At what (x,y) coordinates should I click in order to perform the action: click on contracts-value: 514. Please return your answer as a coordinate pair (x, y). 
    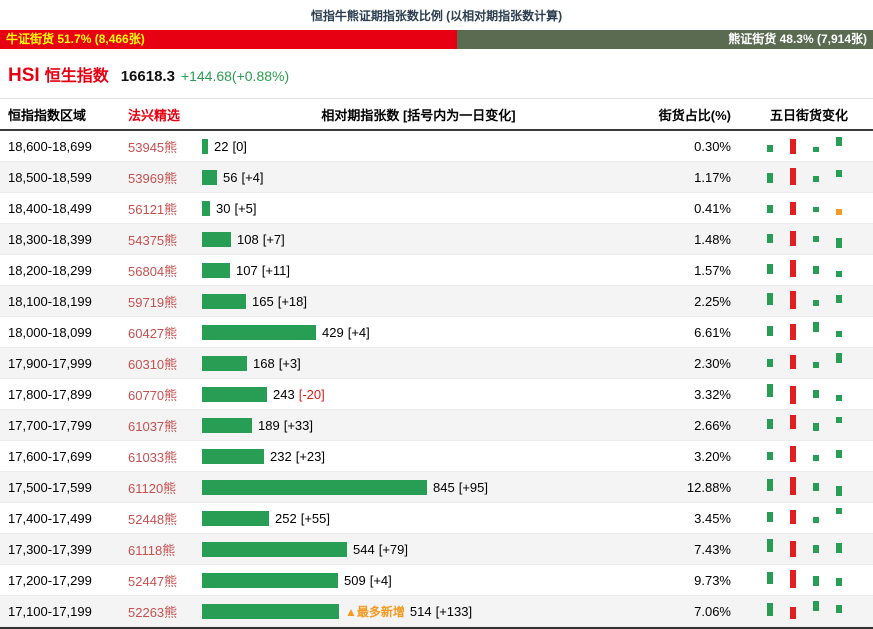
    Looking at the image, I should click on (420, 611).